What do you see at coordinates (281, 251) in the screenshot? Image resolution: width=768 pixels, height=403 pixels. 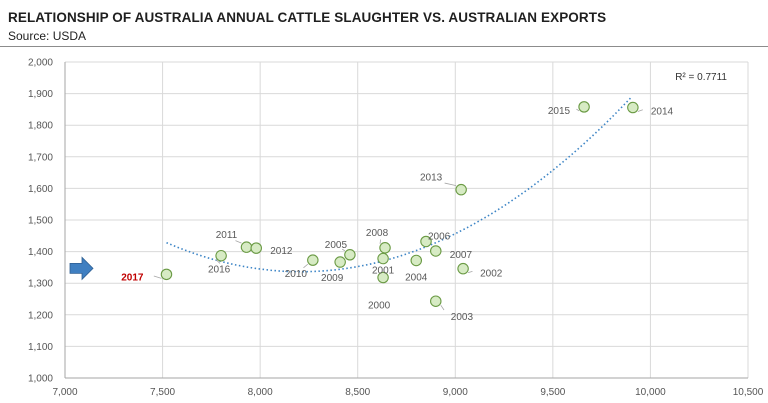 I see `point-label-2012: 2012` at bounding box center [281, 251].